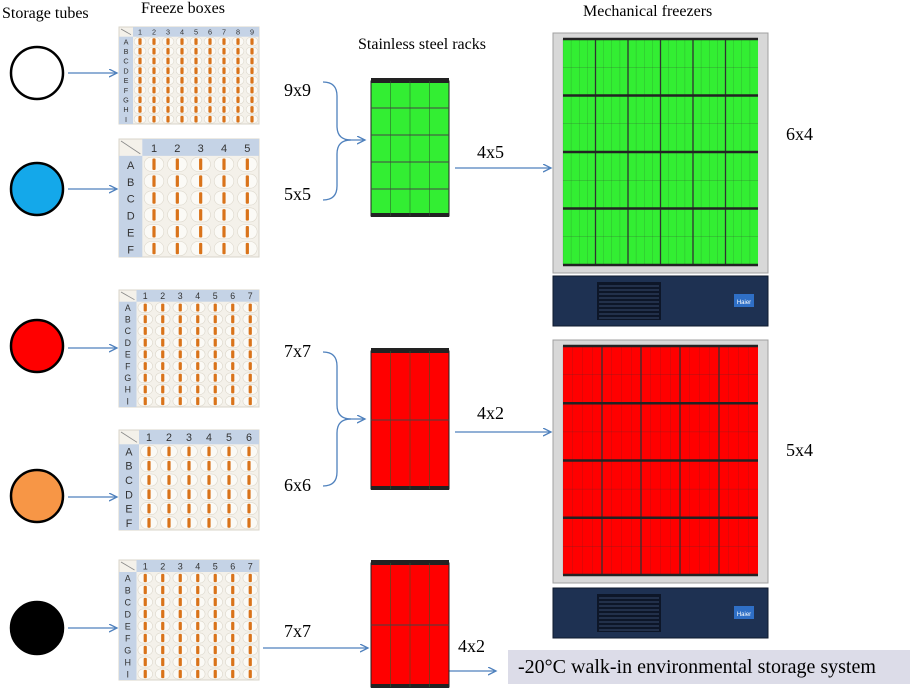  Describe the element at coordinates (490, 413) in the screenshot. I see `rack-size-4x2: 4x2` at that location.